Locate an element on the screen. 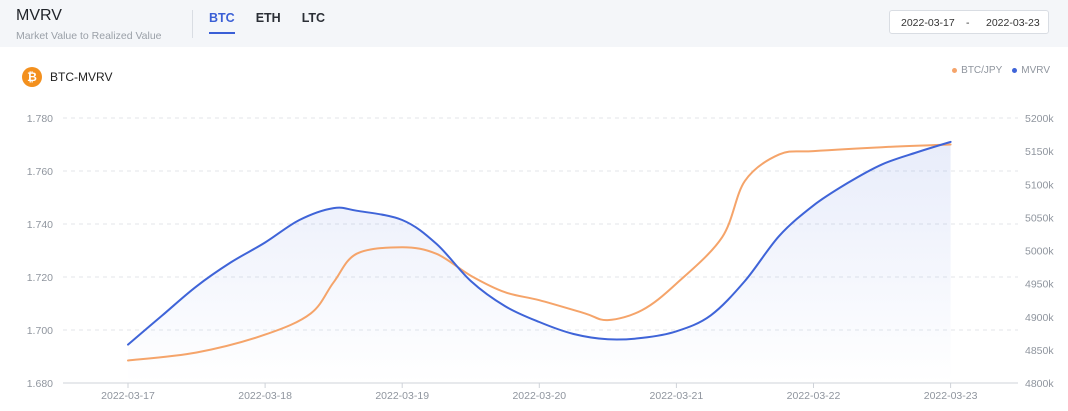 The height and width of the screenshot is (411, 1068). x-tick-label: 2022-03-22 is located at coordinates (814, 396).